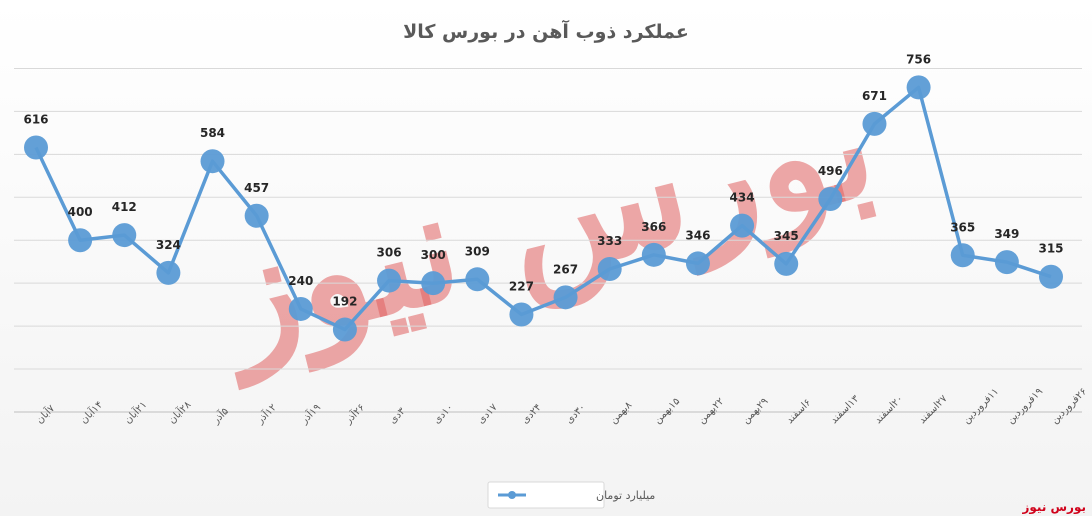  Describe the element at coordinates (962, 227) in the screenshot. I see `data-label: 365` at that location.